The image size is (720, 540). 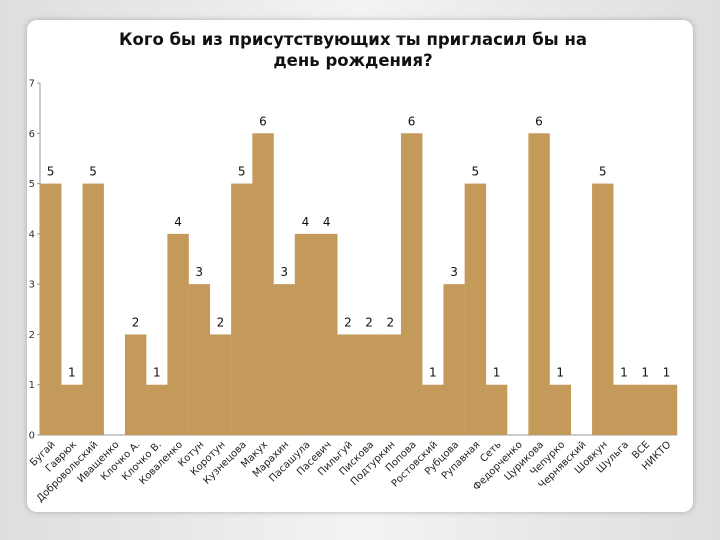 What do you see at coordinates (32, 84) in the screenshot?
I see `y-tick-label: 7` at bounding box center [32, 84].